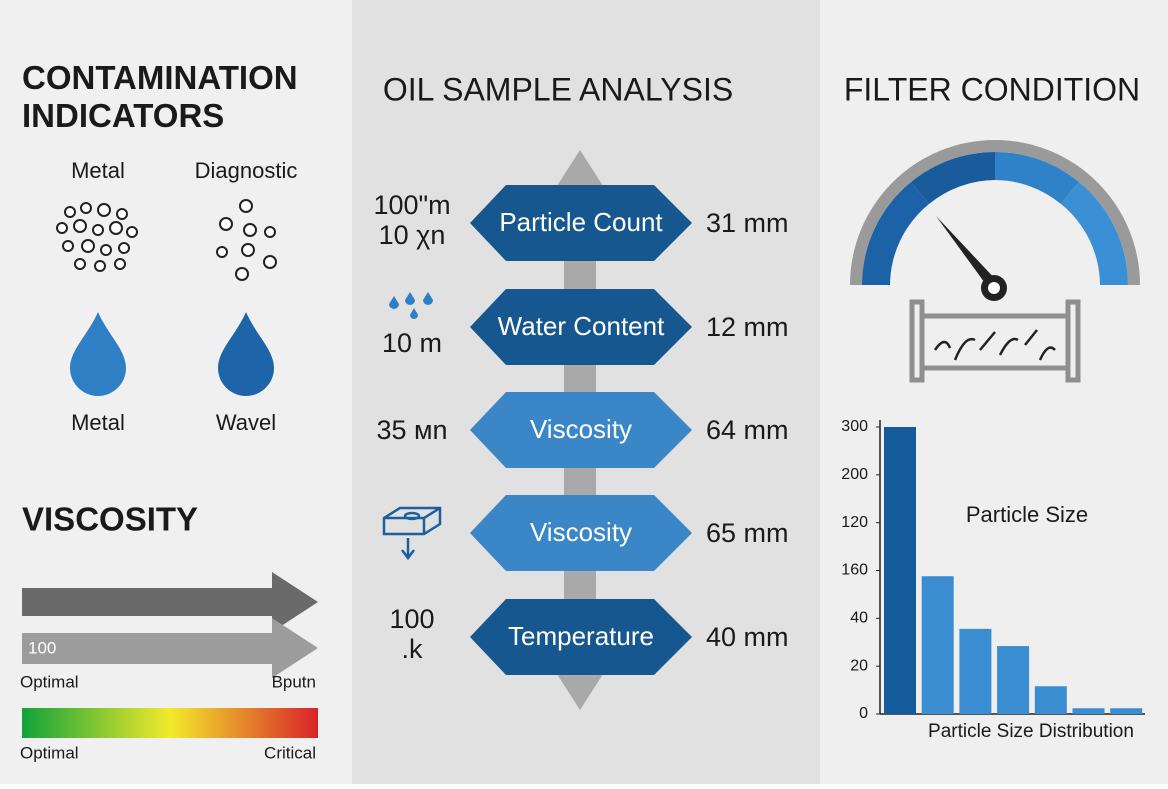  Describe the element at coordinates (1031, 731) in the screenshot. I see `x-axis-label: Particle Size Distribution` at that location.